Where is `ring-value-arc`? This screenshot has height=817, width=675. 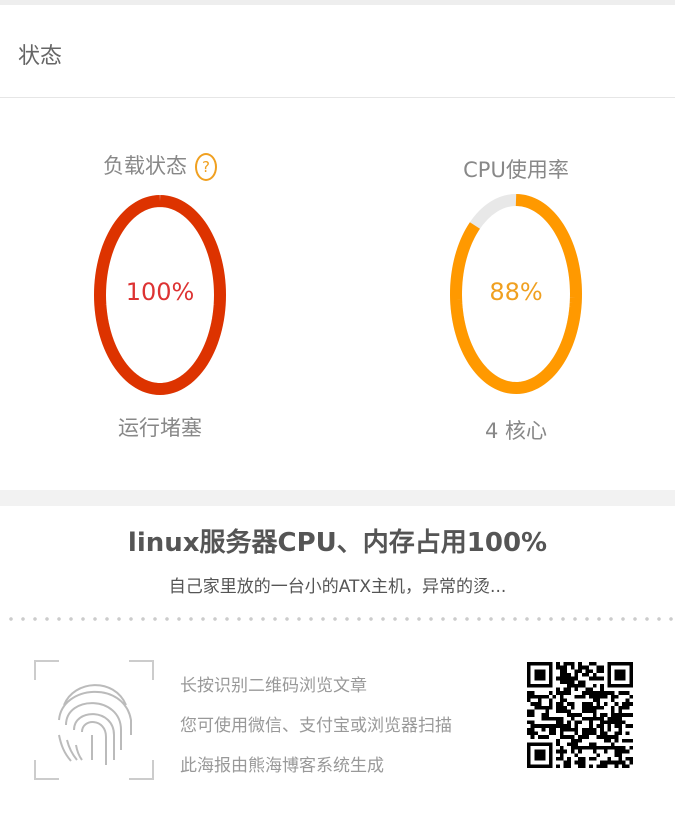 ring-value-arc is located at coordinates (516, 294).